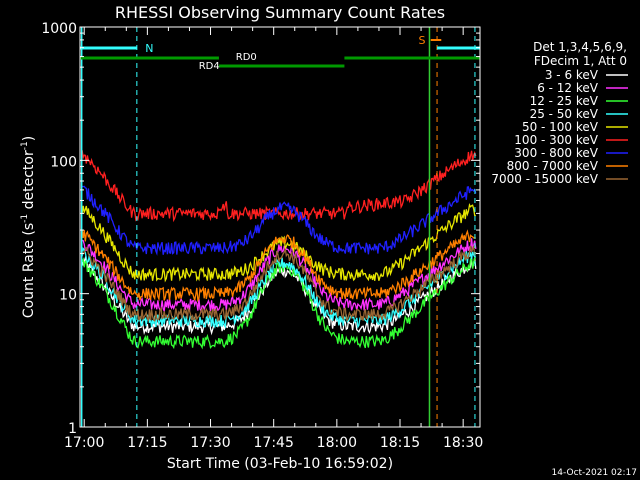  Describe the element at coordinates (29, 270) in the screenshot. I see `y-label-main: Count Rate (s` at that location.